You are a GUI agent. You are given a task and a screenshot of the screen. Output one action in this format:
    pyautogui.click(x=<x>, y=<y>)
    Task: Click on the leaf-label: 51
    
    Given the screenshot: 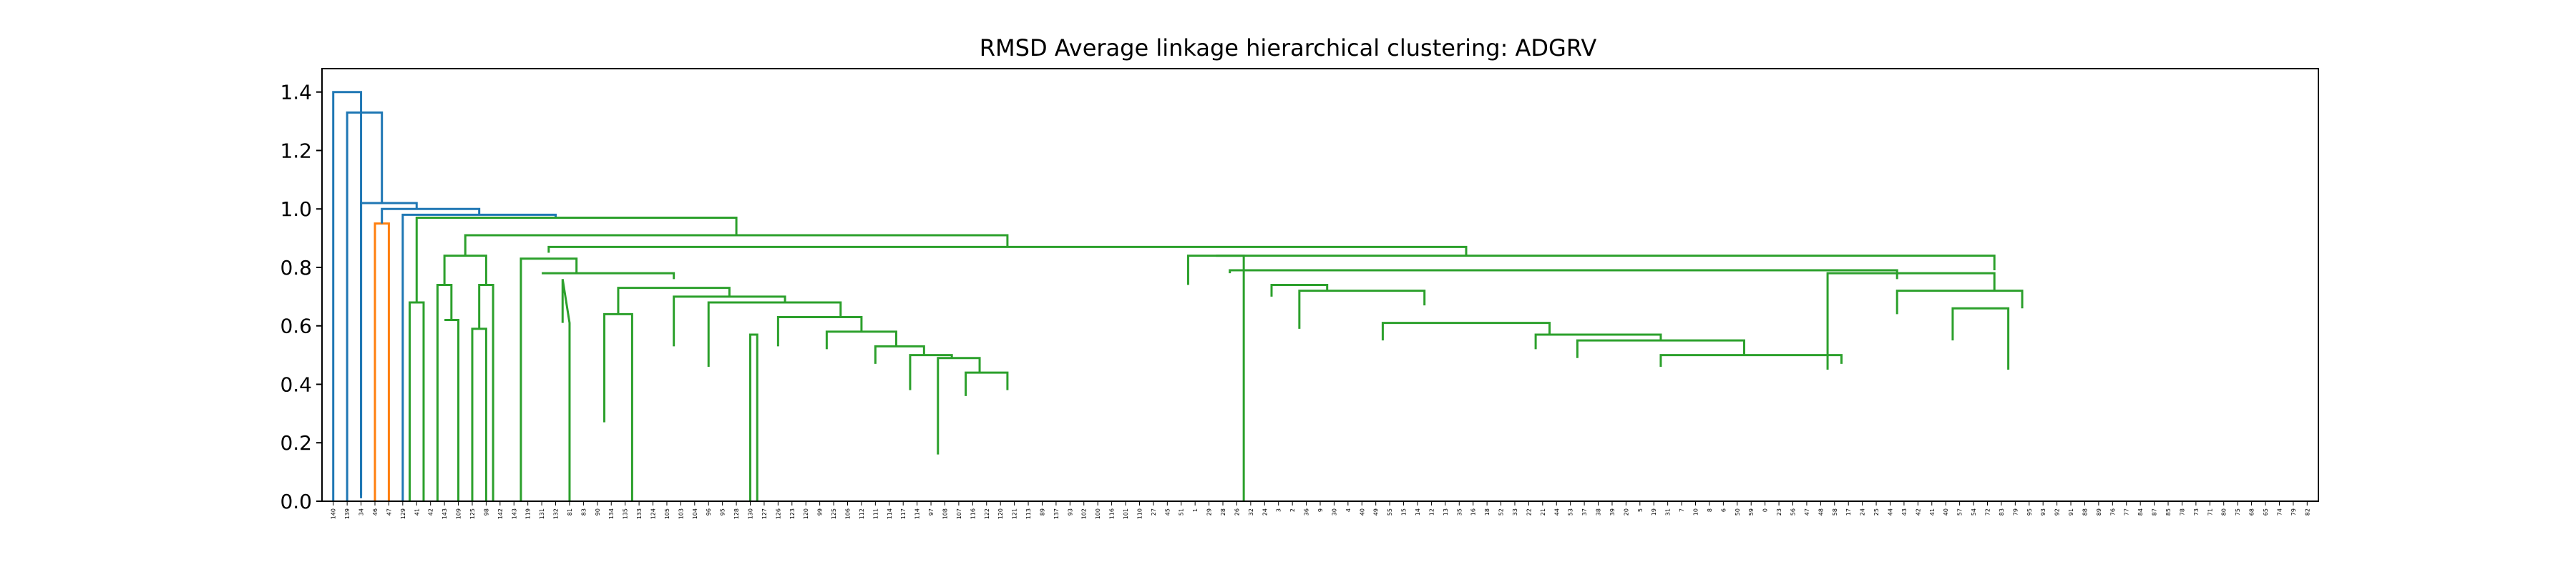 What is the action you would take?
    pyautogui.click(x=1182, y=512)
    